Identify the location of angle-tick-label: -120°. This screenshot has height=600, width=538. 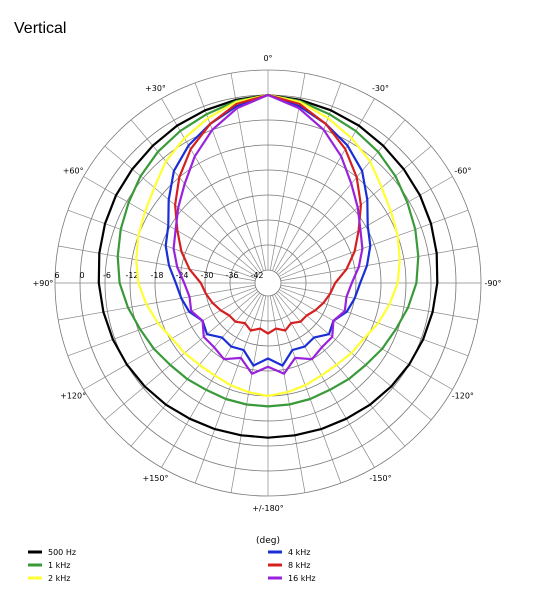
(463, 396).